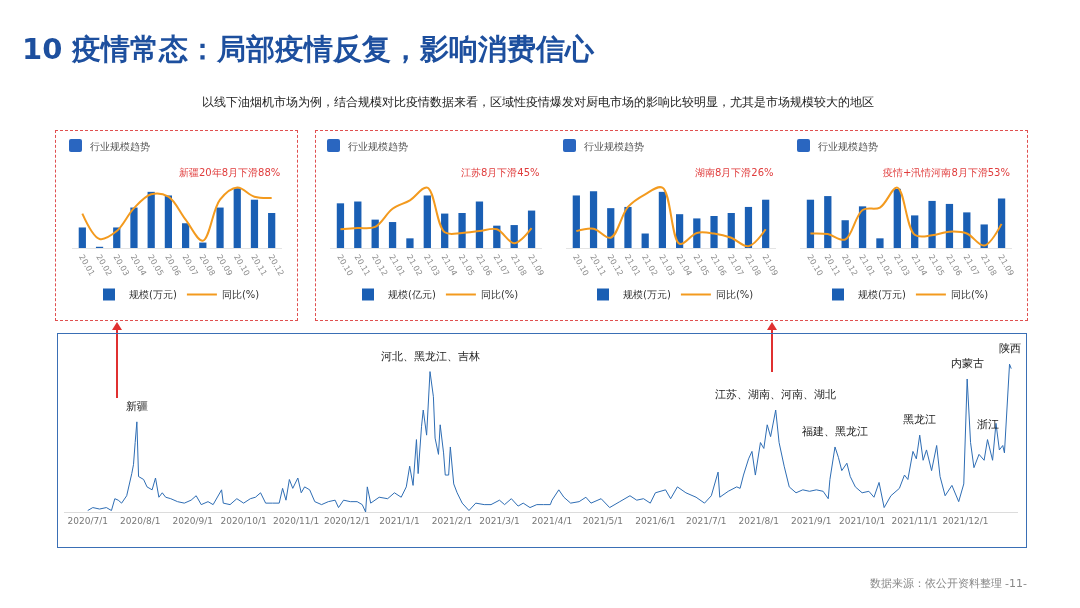 The image size is (1080, 608). I want to click on legend-label: 规模(亿元), so click(412, 295).